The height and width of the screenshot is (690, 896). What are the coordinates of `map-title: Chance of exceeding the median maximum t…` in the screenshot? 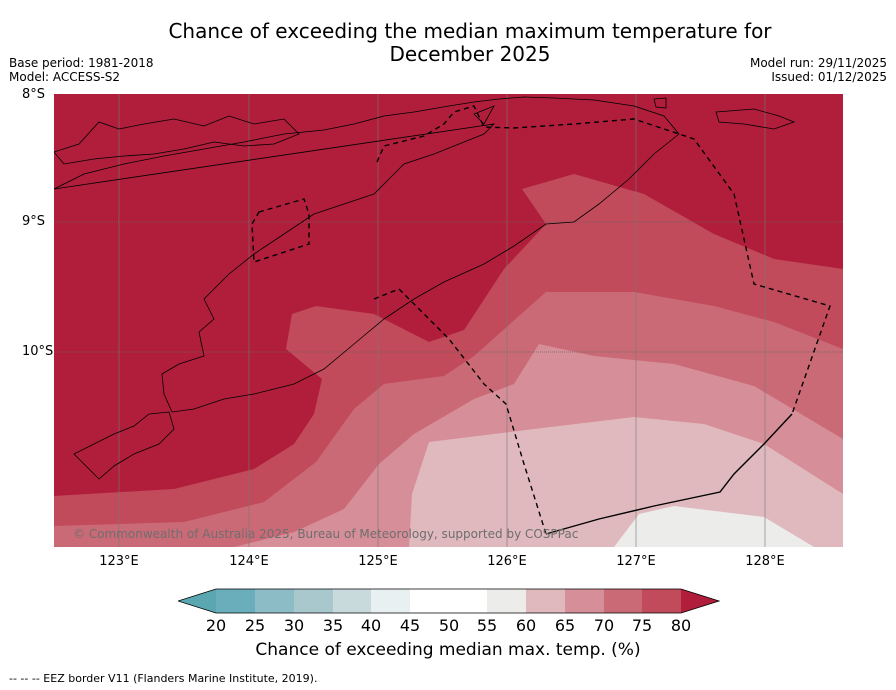 It's located at (470, 43).